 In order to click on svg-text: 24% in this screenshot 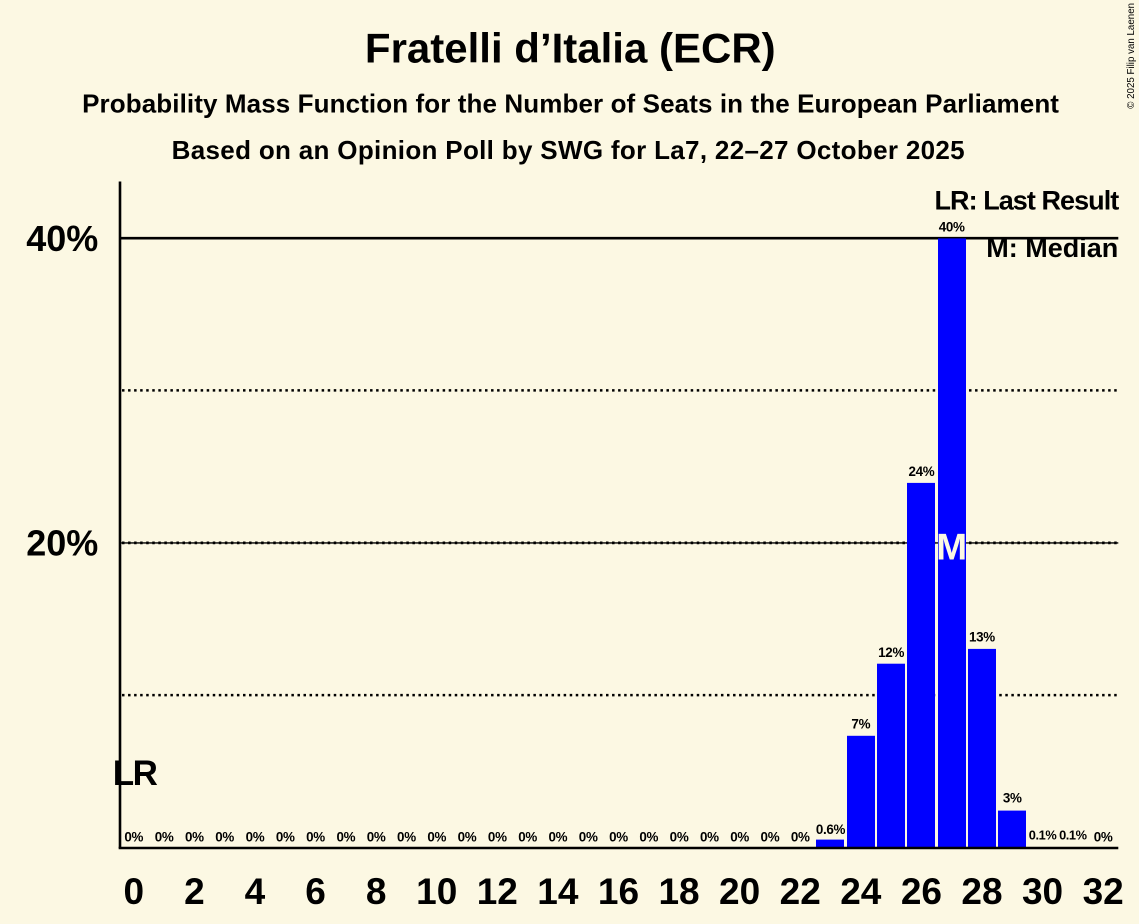, I will do `click(921, 471)`.